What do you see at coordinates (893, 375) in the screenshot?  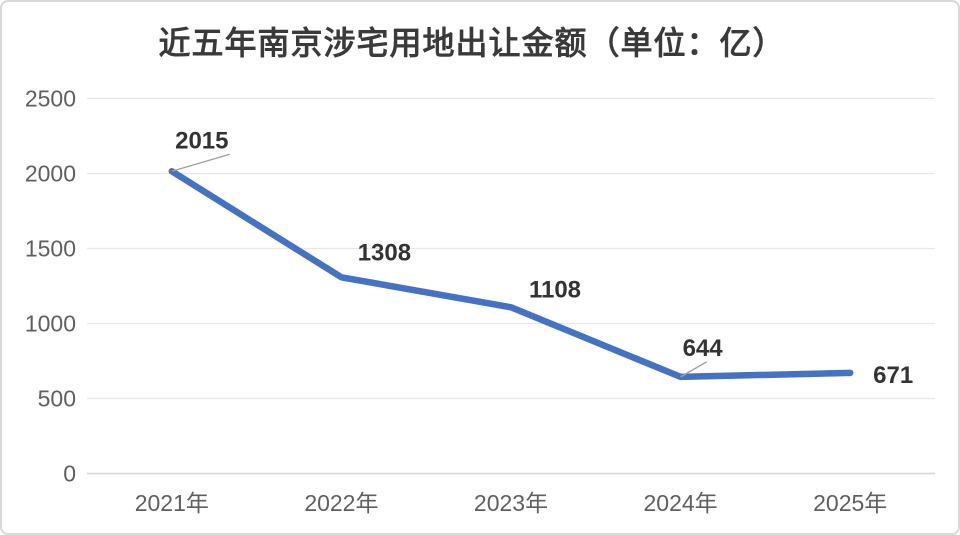 I see `data-point-label: 671` at bounding box center [893, 375].